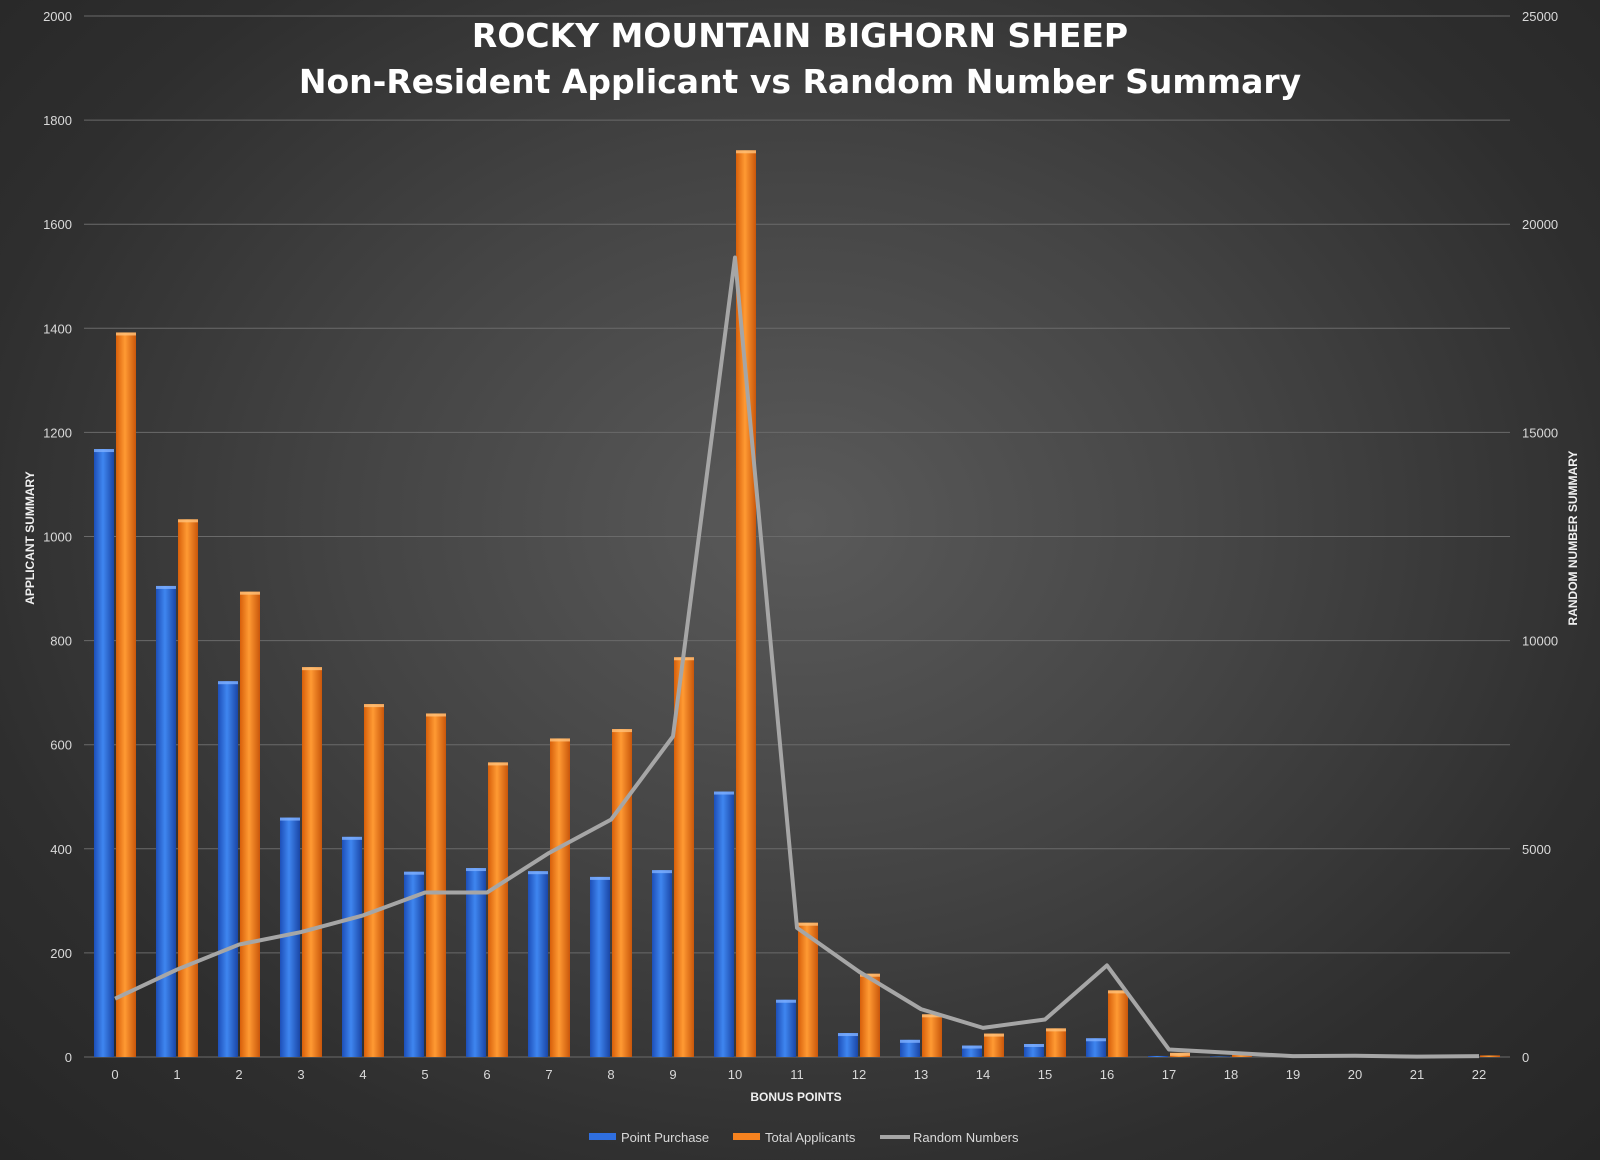 This screenshot has width=1600, height=1160. Describe the element at coordinates (1536, 849) in the screenshot. I see `y2-tick-label: 5000` at that location.